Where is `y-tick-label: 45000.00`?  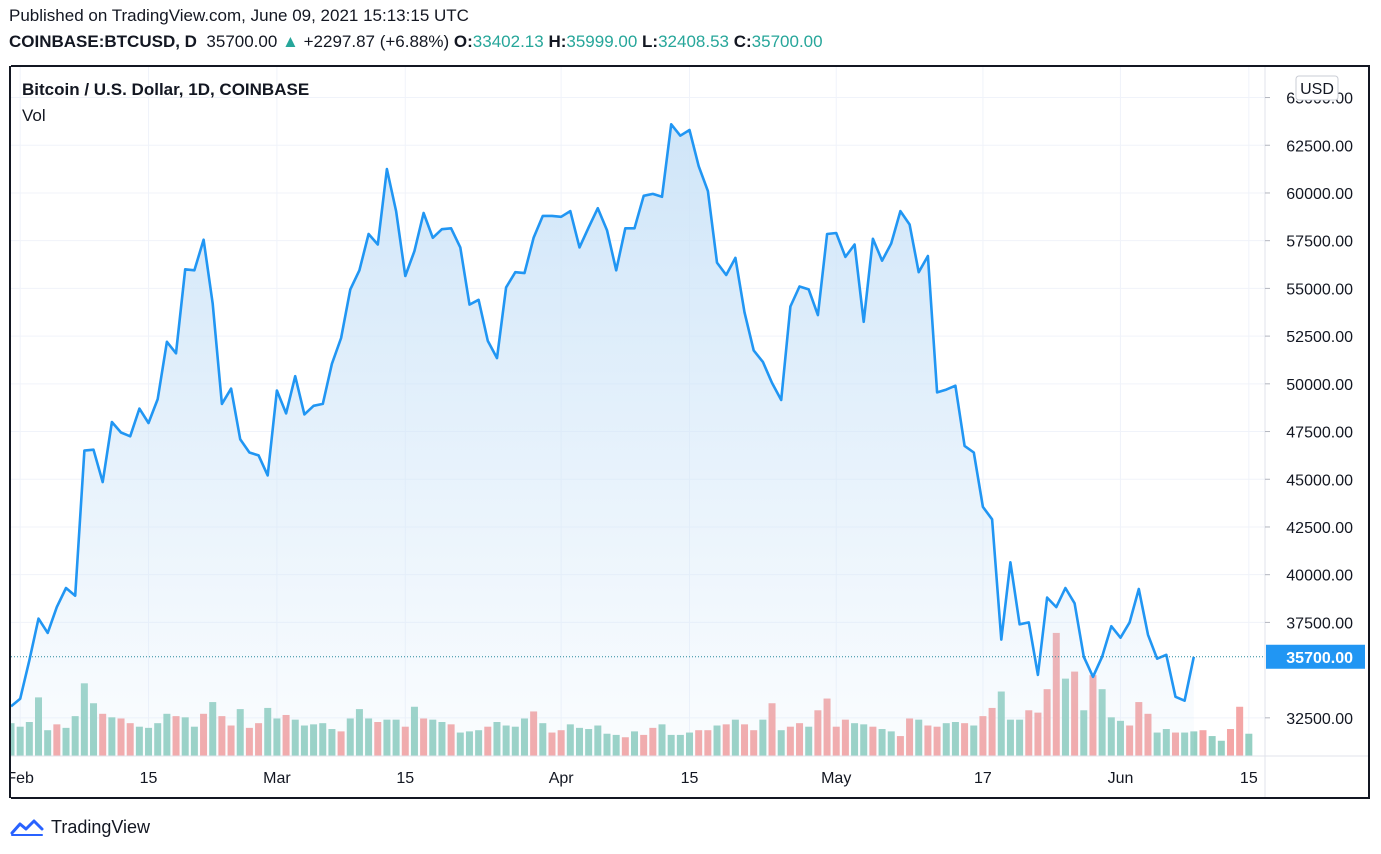 y-tick-label: 45000.00 is located at coordinates (1319, 480).